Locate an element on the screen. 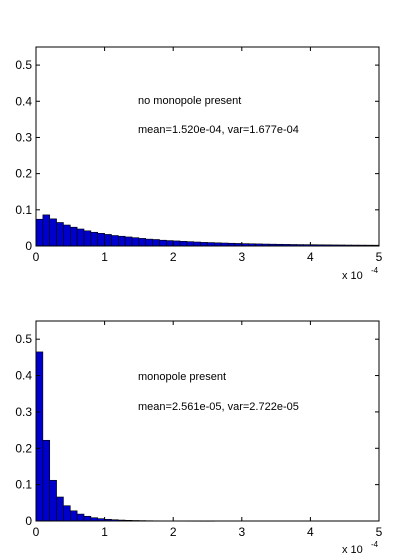 Image resolution: width=409 pixels, height=557 pixels. annotation-title: monopole present is located at coordinates (182, 377).